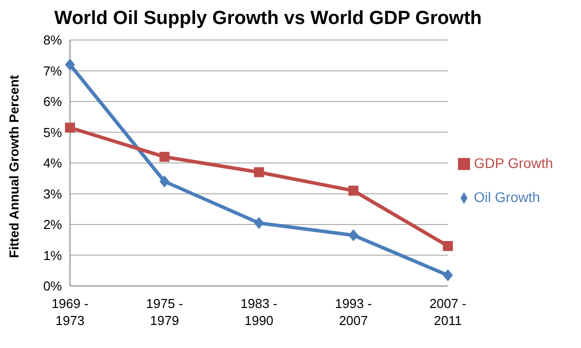 The width and height of the screenshot is (581, 348). What do you see at coordinates (52, 194) in the screenshot?
I see `y-tick-label: 3%` at bounding box center [52, 194].